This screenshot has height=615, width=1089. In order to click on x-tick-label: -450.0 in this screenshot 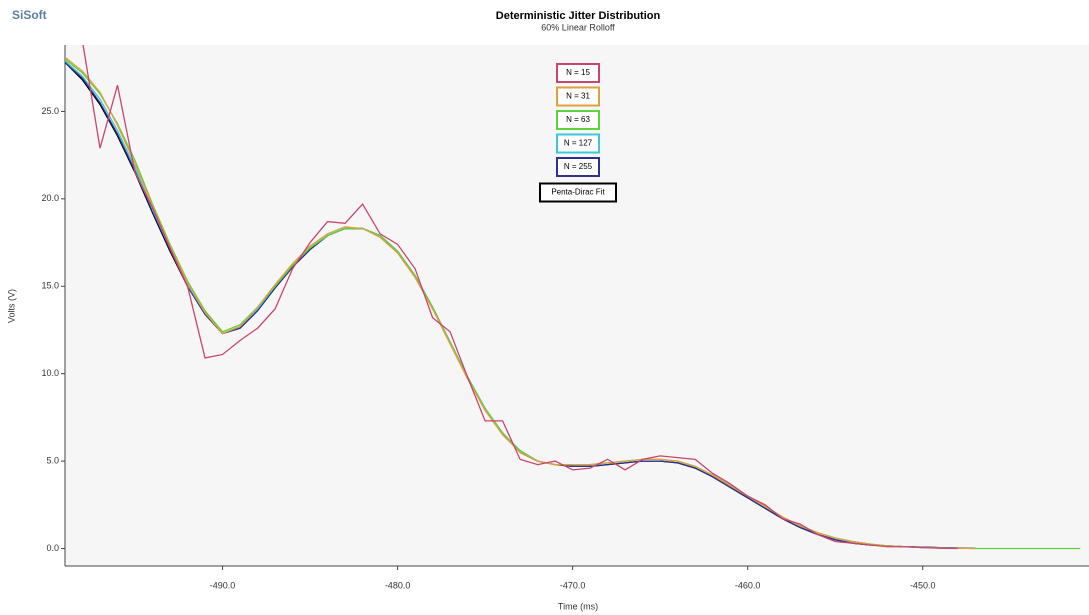, I will do `click(923, 585)`.